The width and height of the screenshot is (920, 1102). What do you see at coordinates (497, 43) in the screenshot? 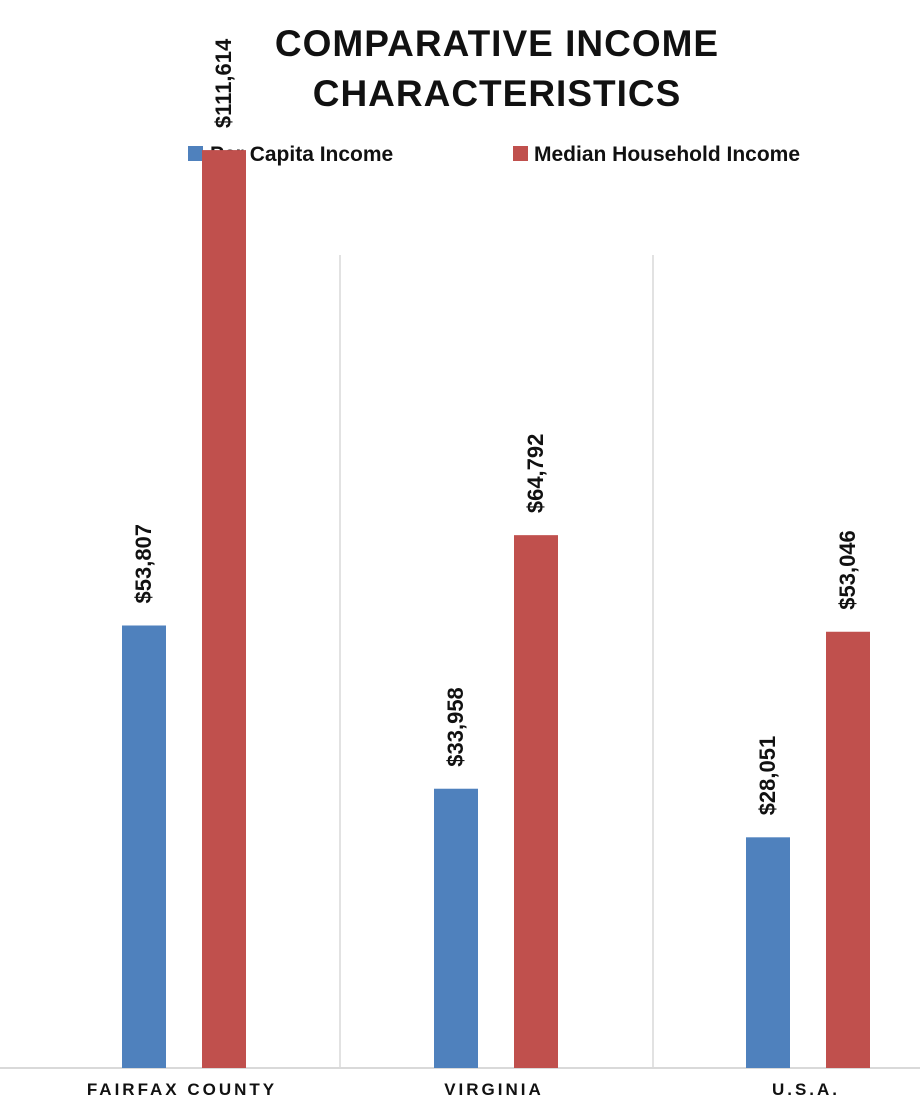
I see `chart-title-line: COMPARATIVE INCOME` at bounding box center [497, 43].